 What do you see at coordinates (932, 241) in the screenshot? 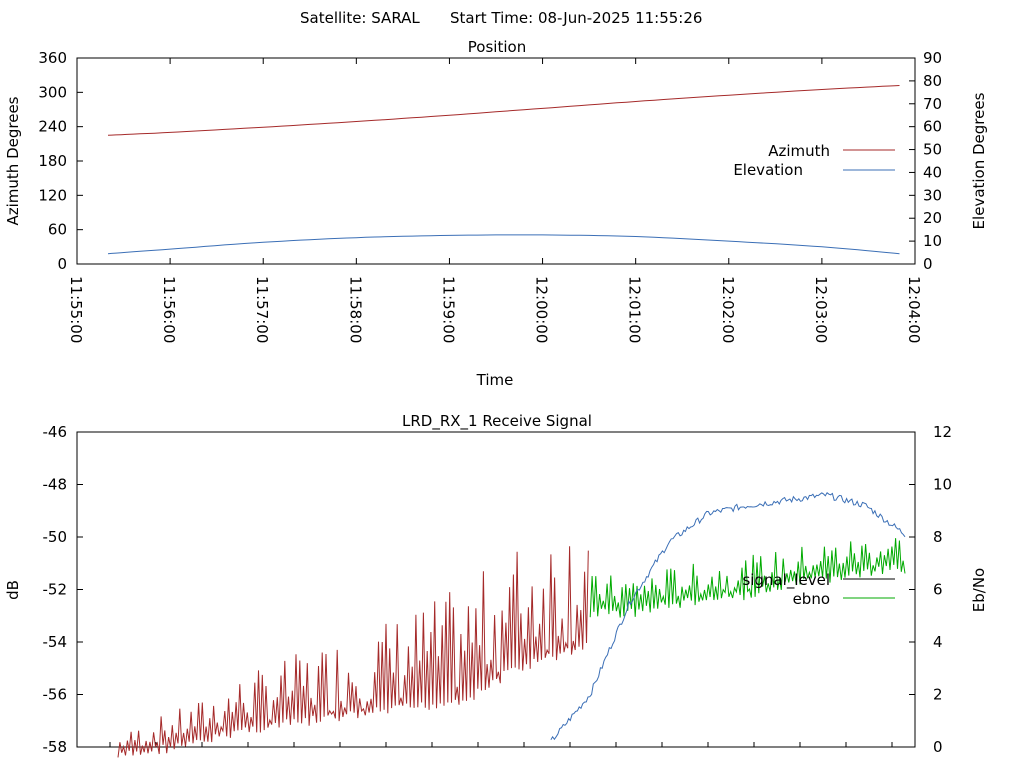
I see `position-y2-tick-label: 10` at bounding box center [932, 241].